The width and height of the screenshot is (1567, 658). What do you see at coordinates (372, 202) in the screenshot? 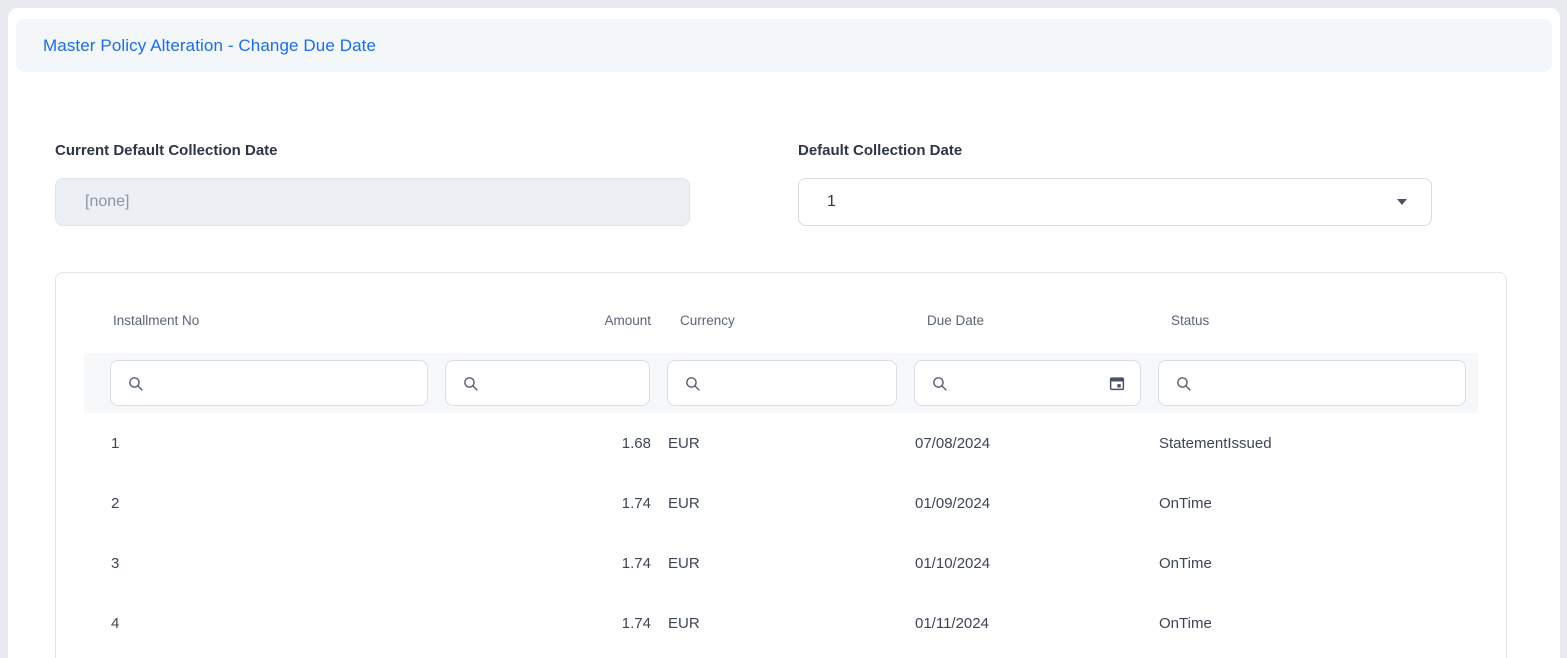
I see `current-default-collection-date-input: [none]` at bounding box center [372, 202].